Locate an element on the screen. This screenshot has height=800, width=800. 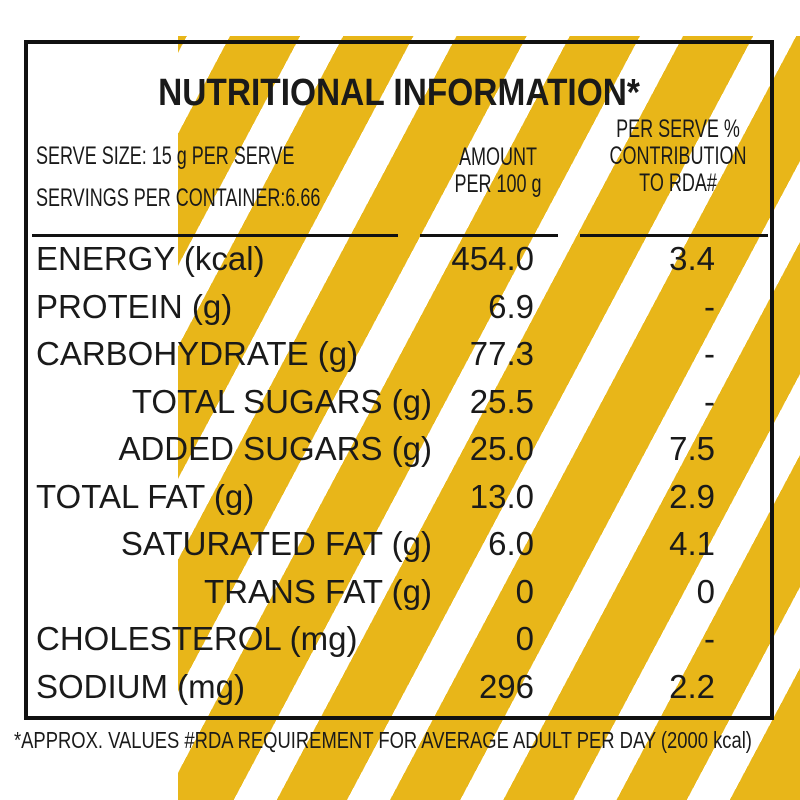
nutrient-row: TOTAL FAT (g) 13.0 2.9 is located at coordinates (399, 501).